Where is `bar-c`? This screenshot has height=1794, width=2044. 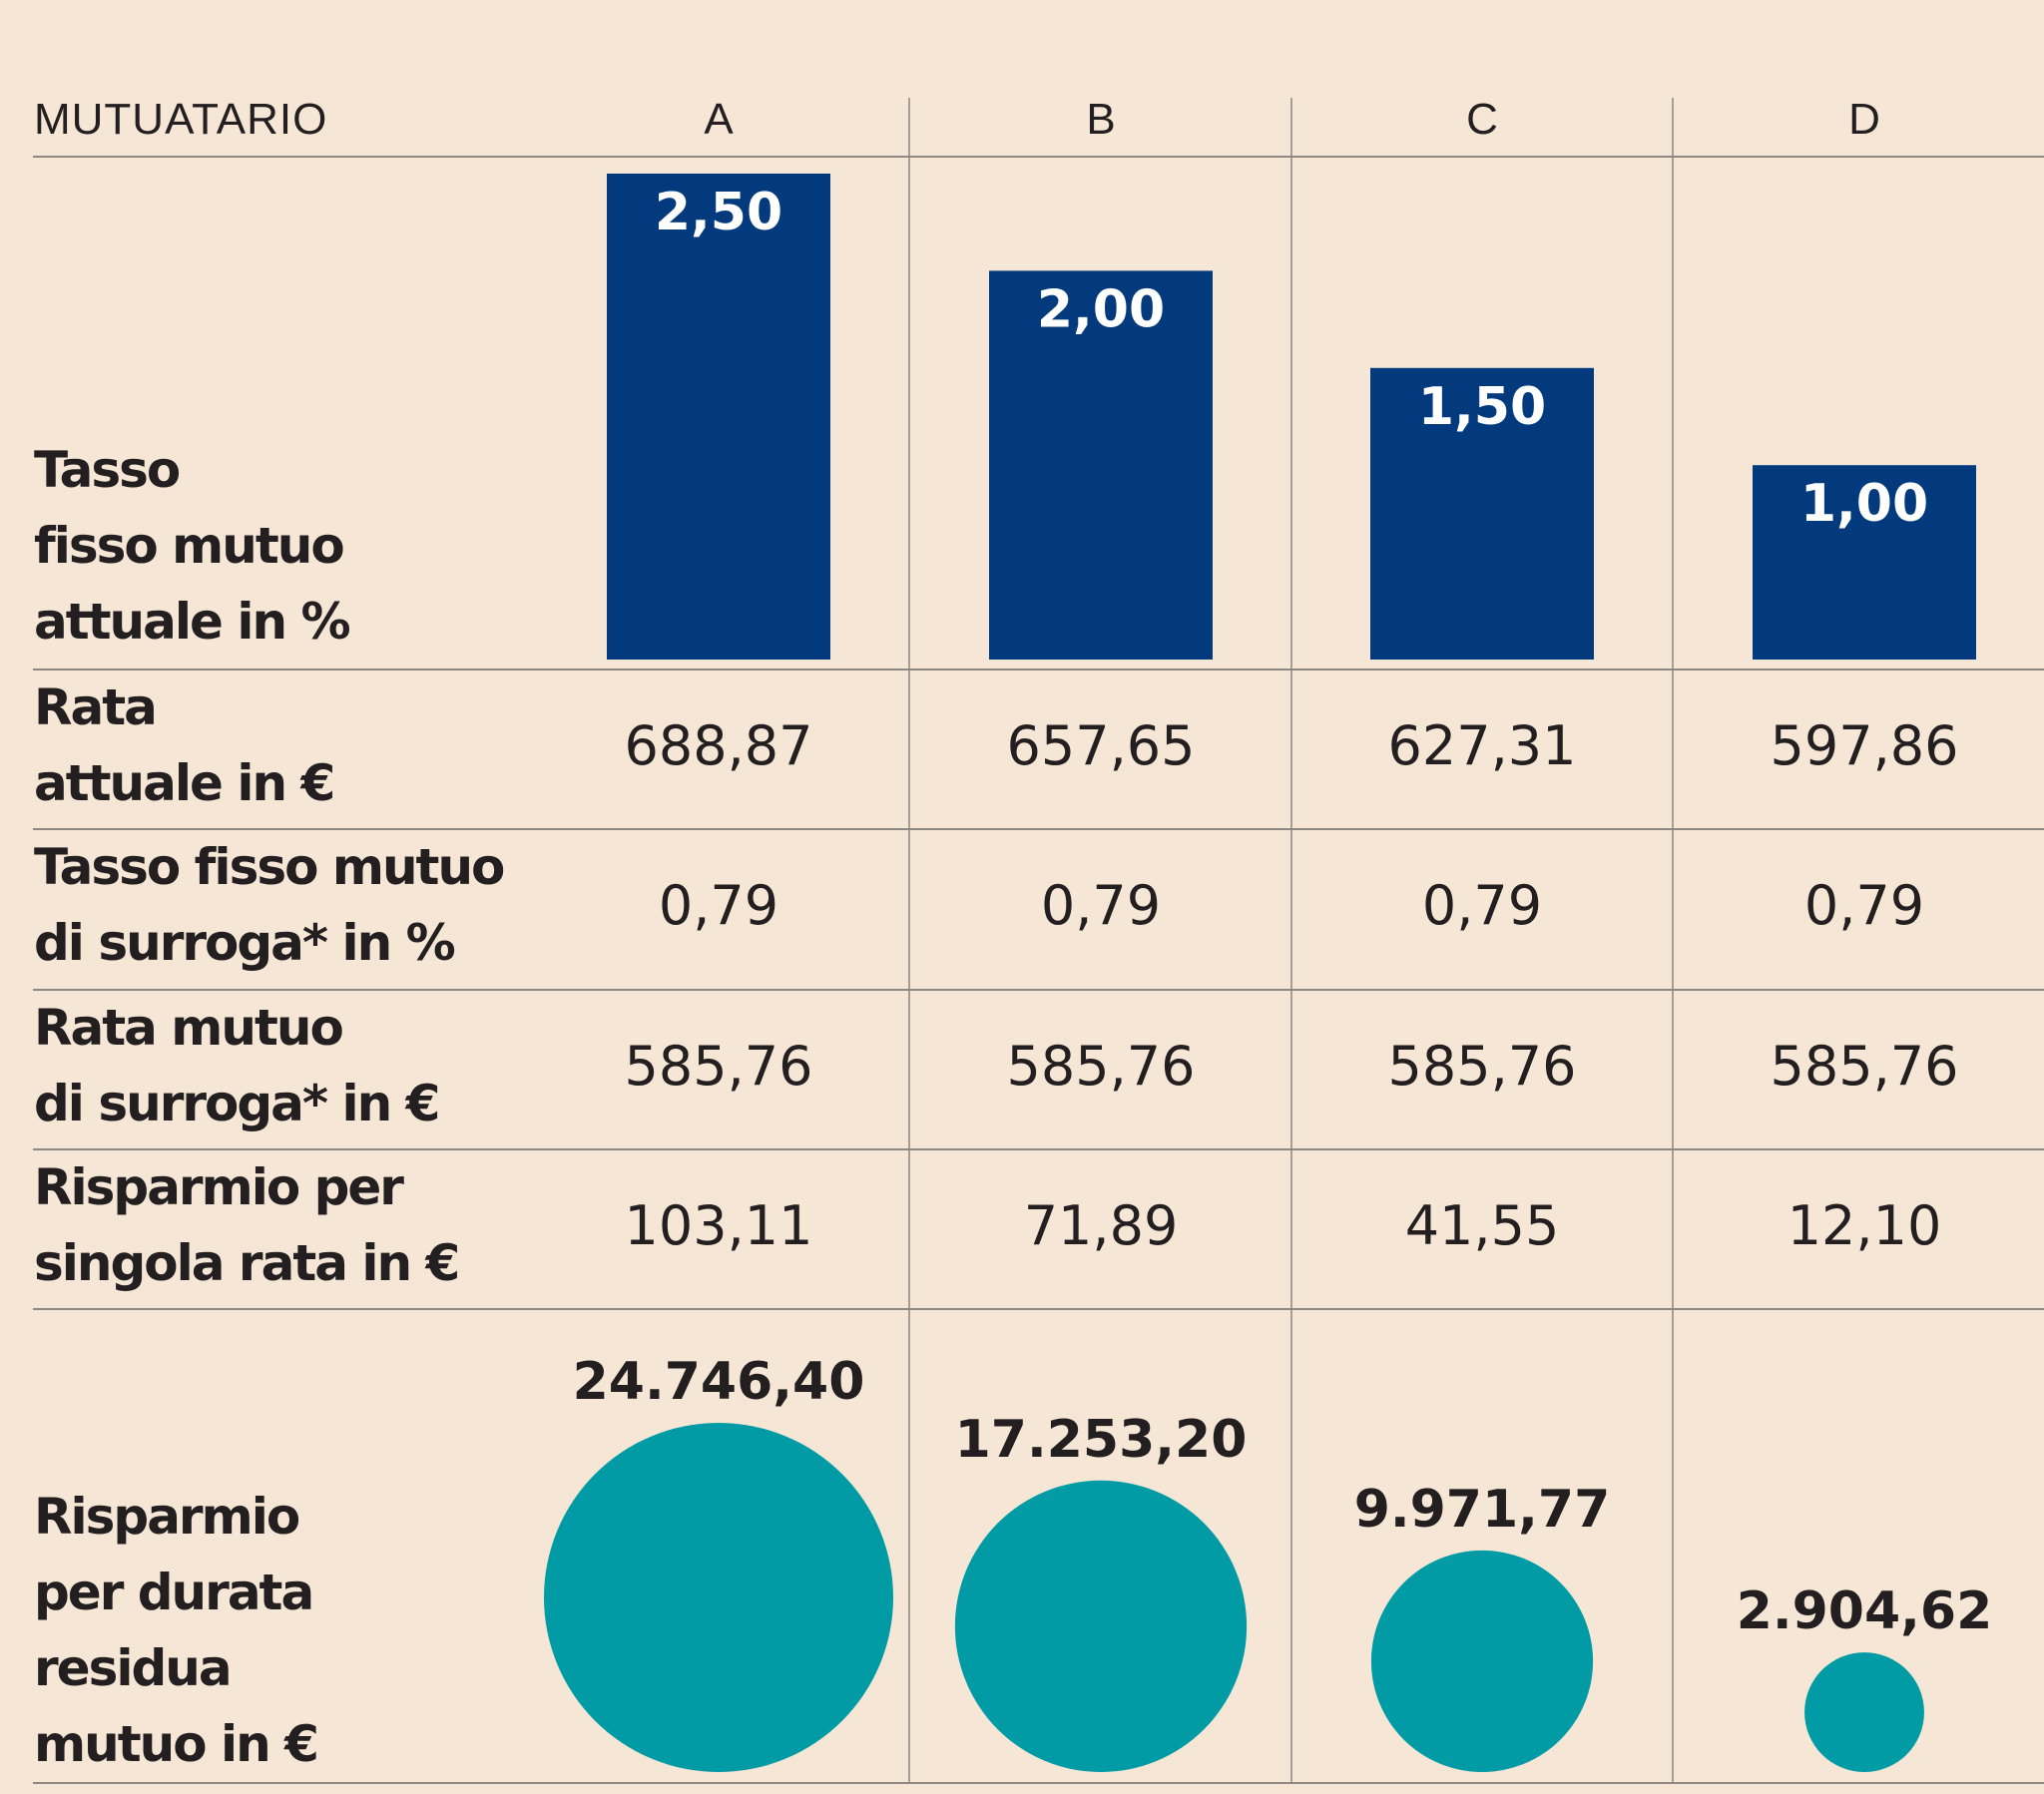 bar-c is located at coordinates (1482, 513).